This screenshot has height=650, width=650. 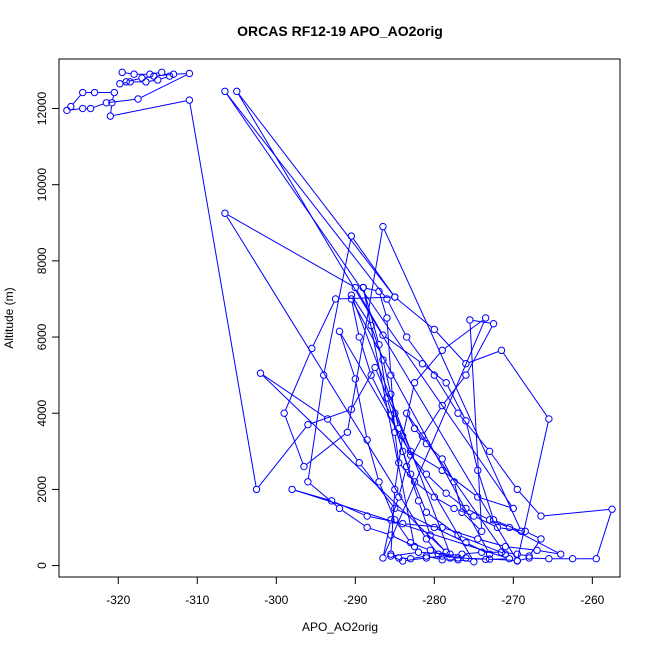 What do you see at coordinates (42, 336) in the screenshot?
I see `y-tick-label: 6000` at bounding box center [42, 336].